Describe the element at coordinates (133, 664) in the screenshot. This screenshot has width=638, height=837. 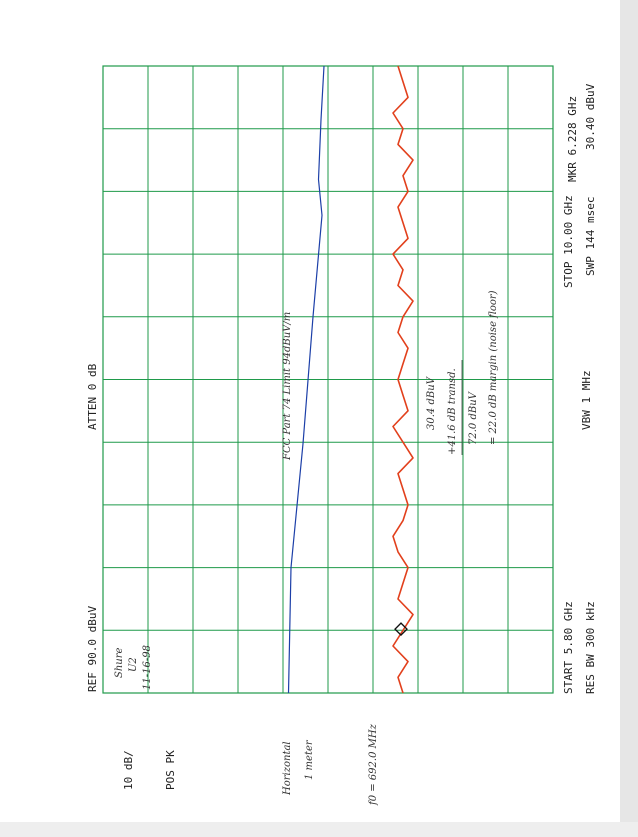
I see `note-model: U2` at that location.